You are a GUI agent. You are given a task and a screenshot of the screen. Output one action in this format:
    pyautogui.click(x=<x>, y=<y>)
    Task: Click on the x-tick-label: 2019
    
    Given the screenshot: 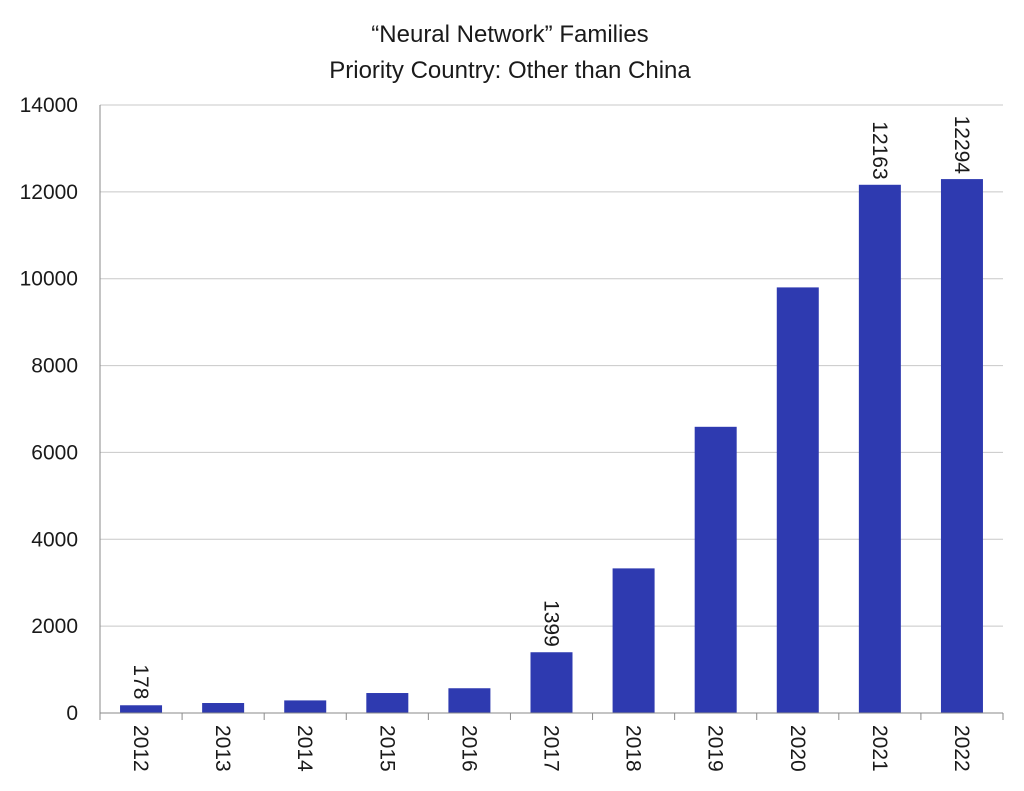 What is the action you would take?
    pyautogui.click(x=715, y=748)
    